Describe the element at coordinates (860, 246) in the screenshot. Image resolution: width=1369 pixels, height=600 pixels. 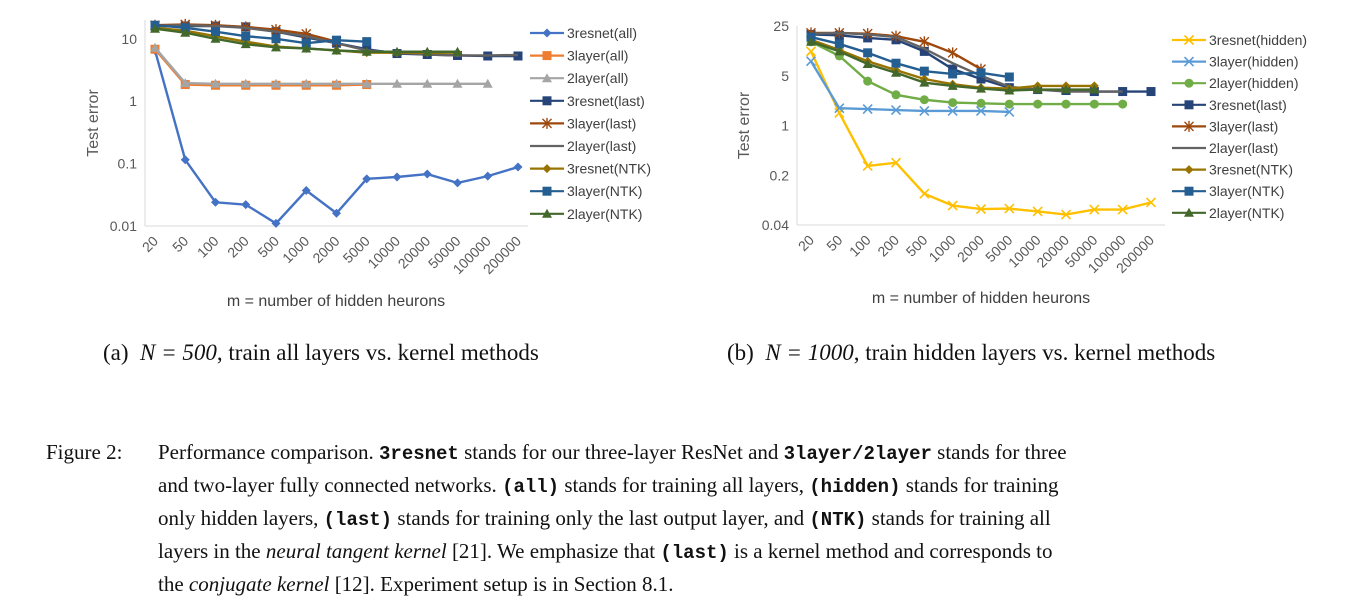
I see `x-tick-label: 100` at that location.